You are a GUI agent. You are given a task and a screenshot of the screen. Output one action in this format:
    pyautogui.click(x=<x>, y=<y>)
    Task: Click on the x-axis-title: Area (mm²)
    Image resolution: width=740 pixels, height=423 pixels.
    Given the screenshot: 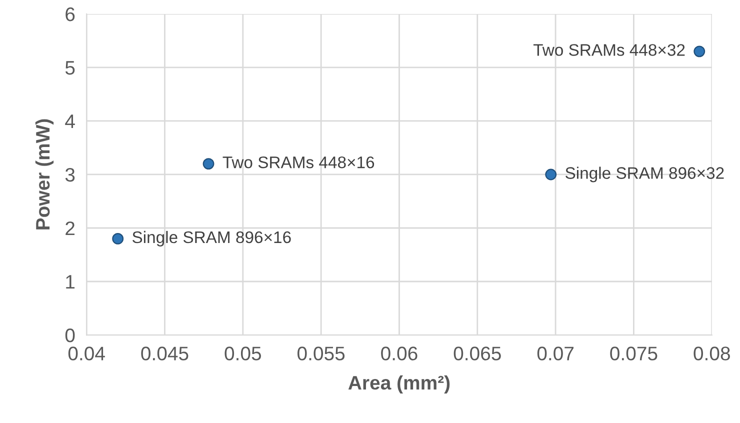 What is the action you would take?
    pyautogui.click(x=399, y=384)
    